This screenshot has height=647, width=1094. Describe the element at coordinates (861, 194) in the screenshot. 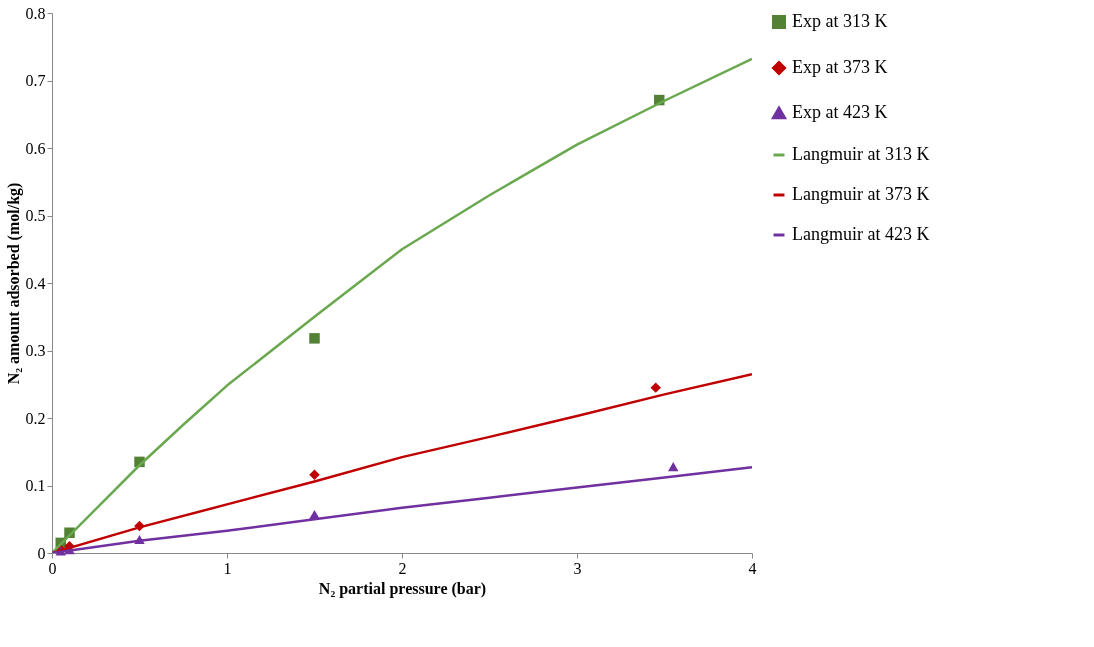

I see `legend-label: Langmuir at 373 K` at that location.